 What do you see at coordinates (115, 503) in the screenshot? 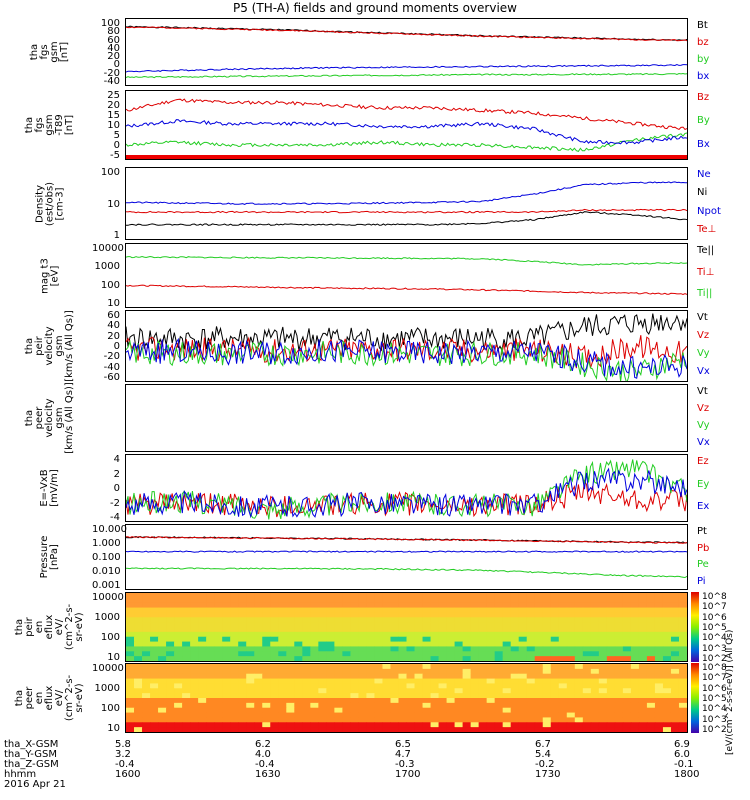
I see `panel-7-ytick: -2` at bounding box center [115, 503].